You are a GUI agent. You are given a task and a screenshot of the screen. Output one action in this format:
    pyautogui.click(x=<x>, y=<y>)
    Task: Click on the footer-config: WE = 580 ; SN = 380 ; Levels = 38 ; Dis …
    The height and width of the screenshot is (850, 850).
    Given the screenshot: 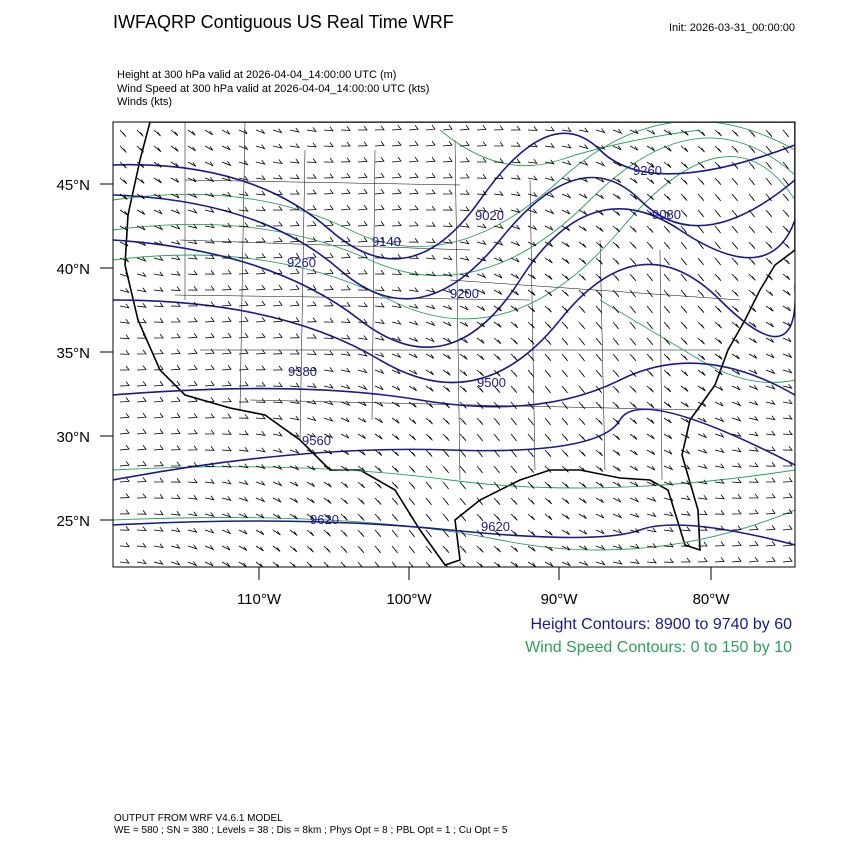 What is the action you would take?
    pyautogui.click(x=311, y=830)
    